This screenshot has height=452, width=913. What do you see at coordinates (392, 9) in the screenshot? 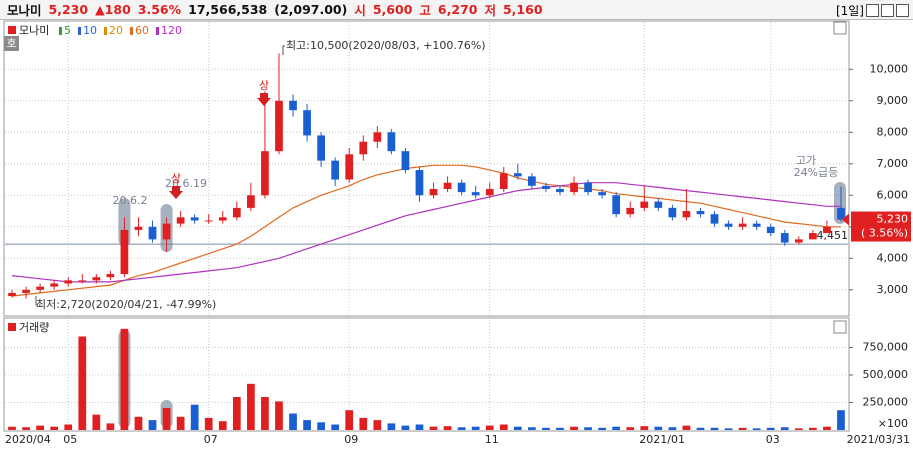
I see `open: 5,600` at bounding box center [392, 9].